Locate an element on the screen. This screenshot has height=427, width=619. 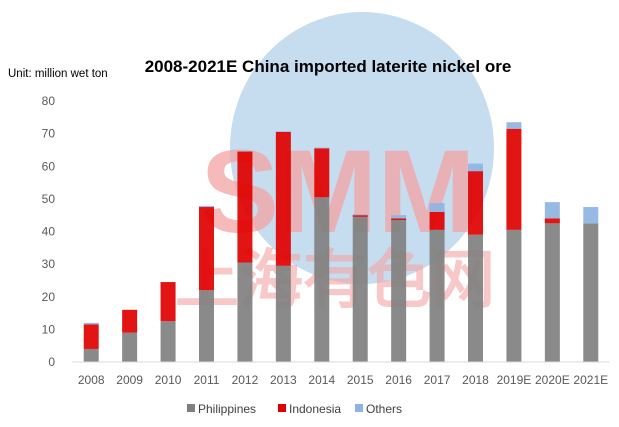
bar-indonesia-2012 is located at coordinates (245, 207).